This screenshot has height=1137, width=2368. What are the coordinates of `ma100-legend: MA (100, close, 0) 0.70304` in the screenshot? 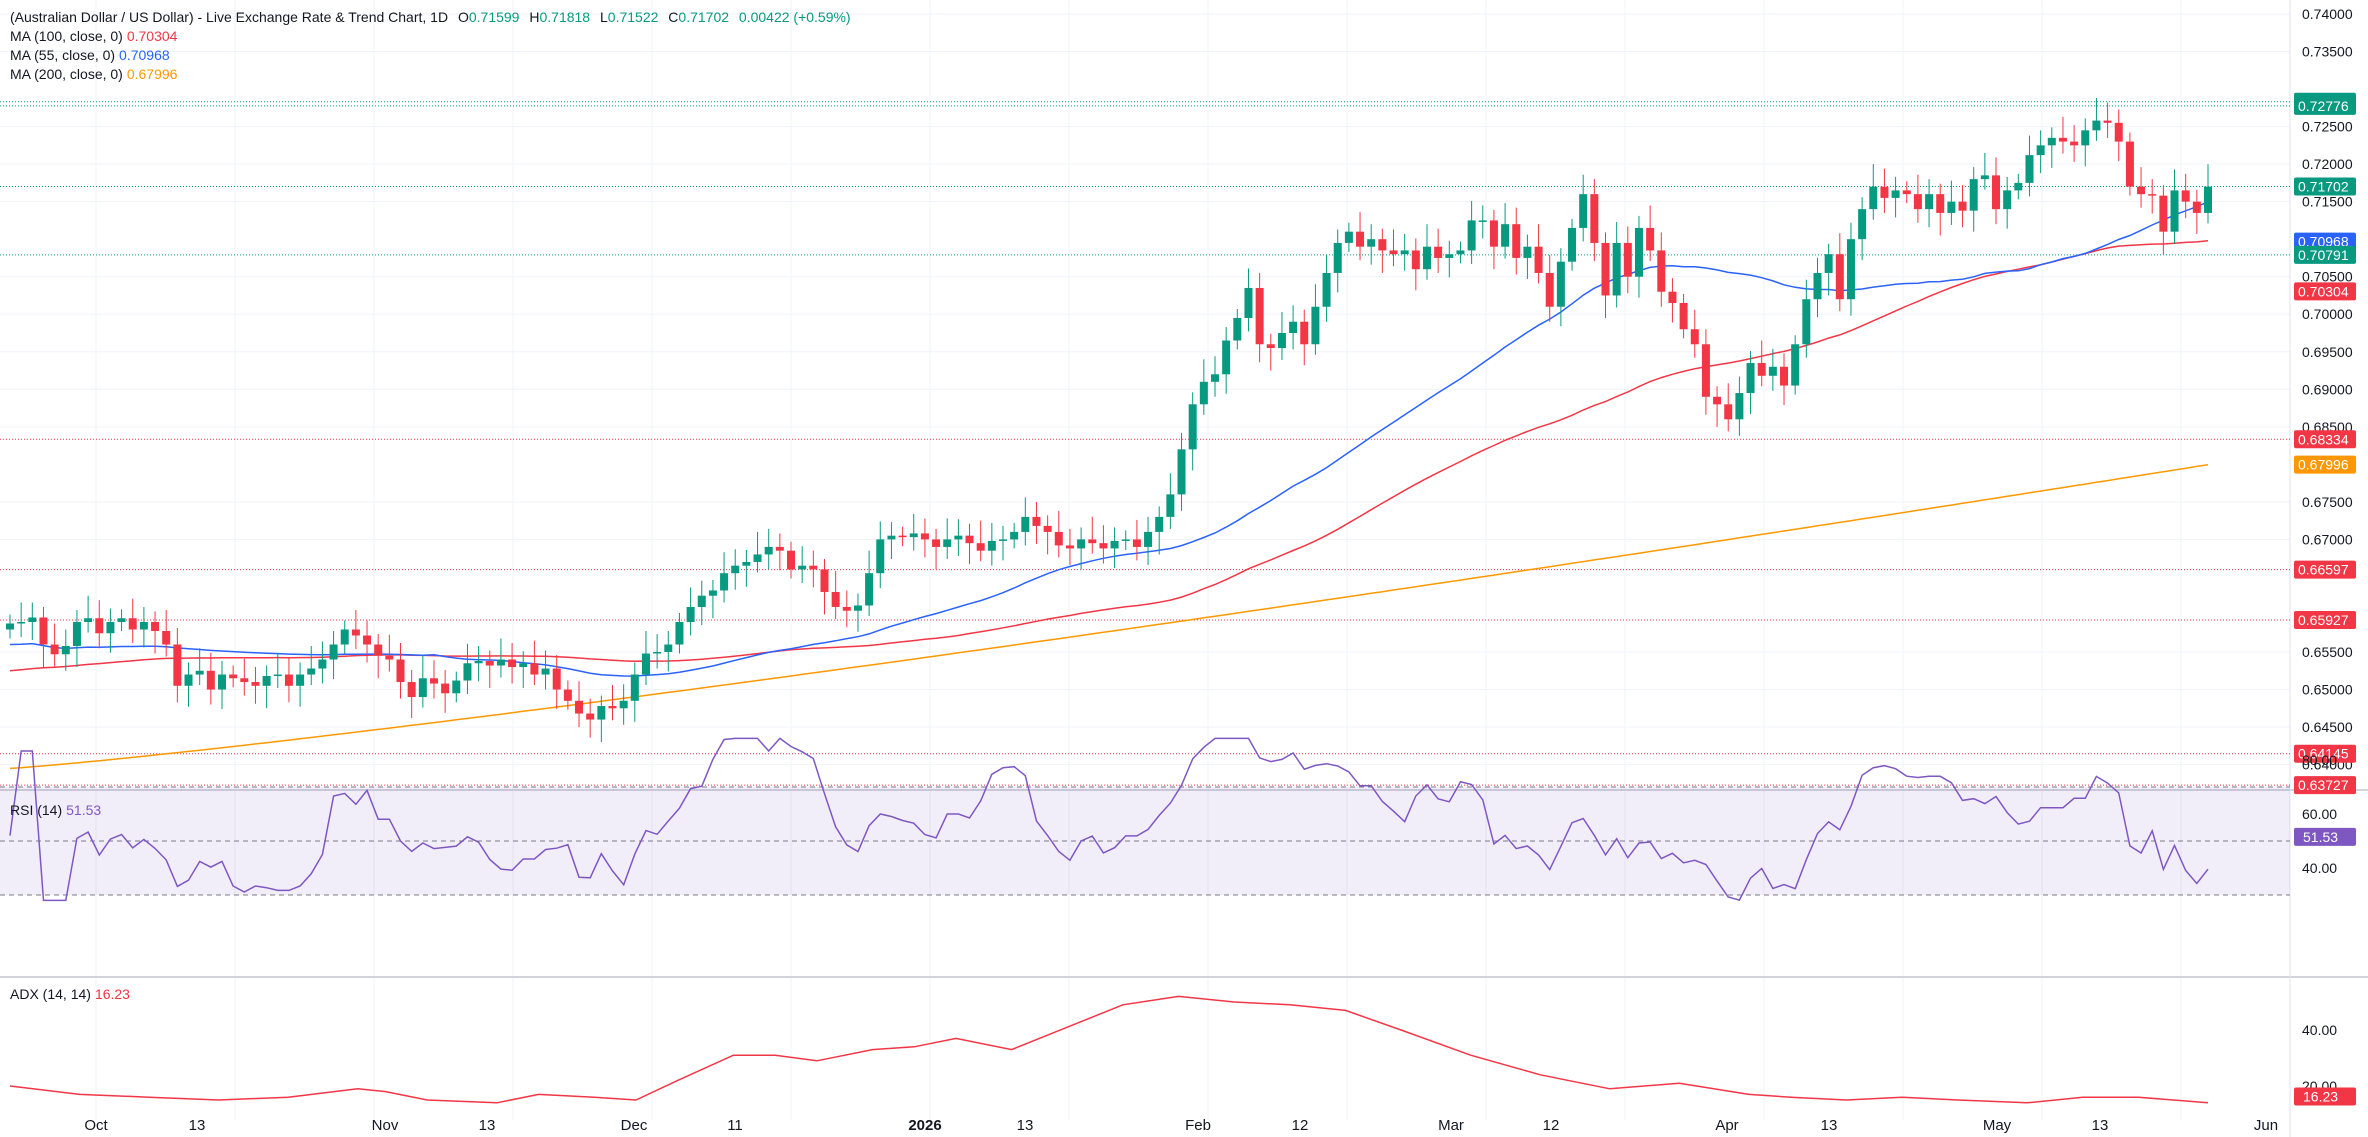 It's located at (93, 36).